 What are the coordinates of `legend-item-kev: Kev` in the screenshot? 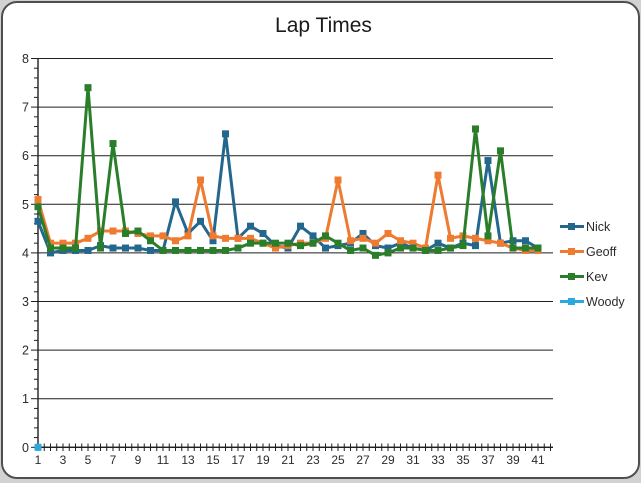 It's located at (592, 276).